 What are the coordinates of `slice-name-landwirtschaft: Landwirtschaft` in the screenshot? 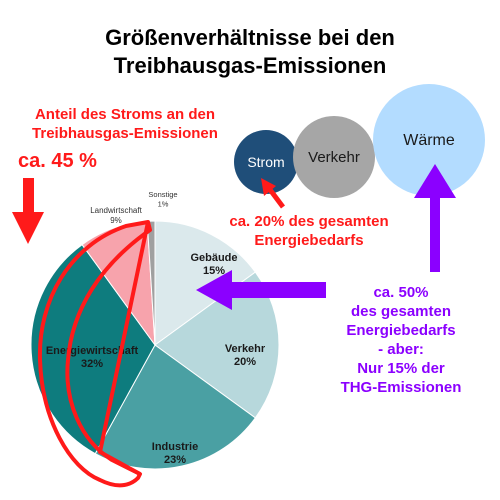 It's located at (116, 210).